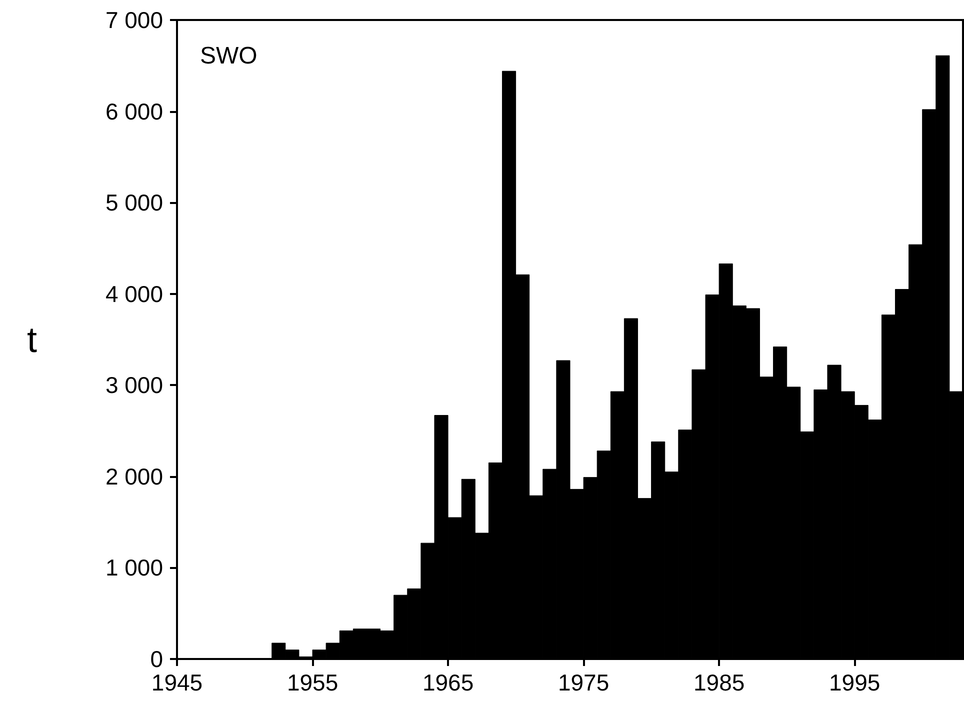  What do you see at coordinates (134, 567) in the screenshot?
I see `y-tick-label: 1 000` at bounding box center [134, 567].